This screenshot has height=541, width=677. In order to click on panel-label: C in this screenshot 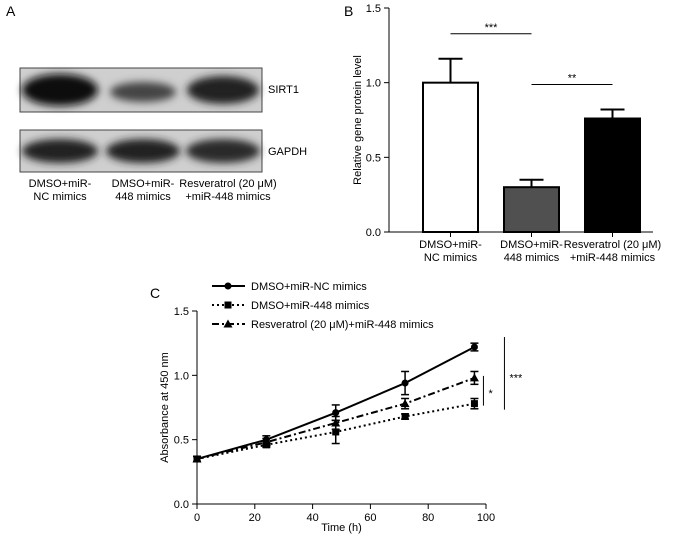, I will do `click(155, 293)`.